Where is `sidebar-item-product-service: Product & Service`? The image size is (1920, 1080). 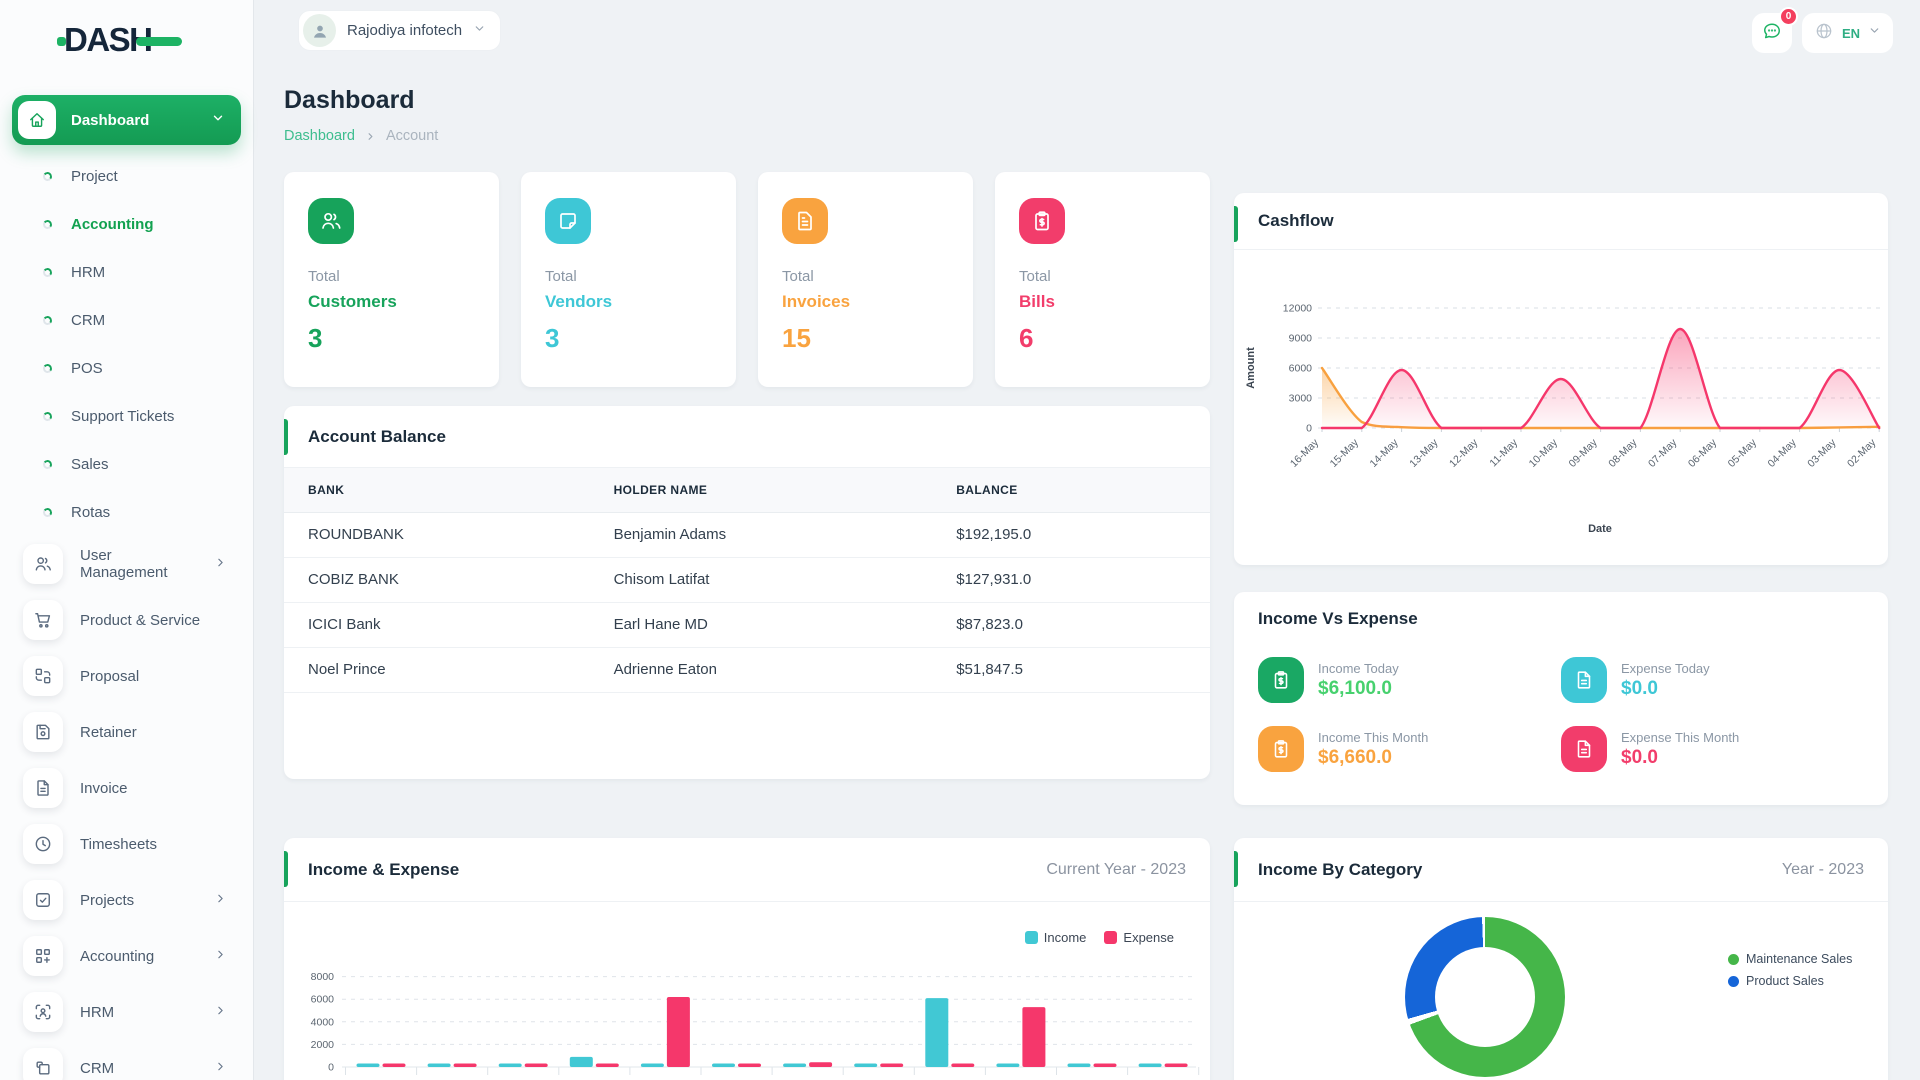 sidebar-item-product-service: Product & Service is located at coordinates (126, 620).